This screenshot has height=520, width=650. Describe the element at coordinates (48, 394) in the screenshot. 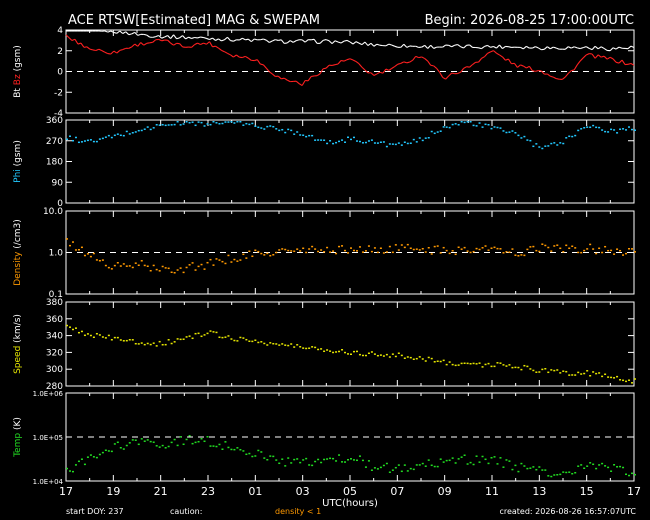

I see `y-tick-label: 1.0E+06` at that location.